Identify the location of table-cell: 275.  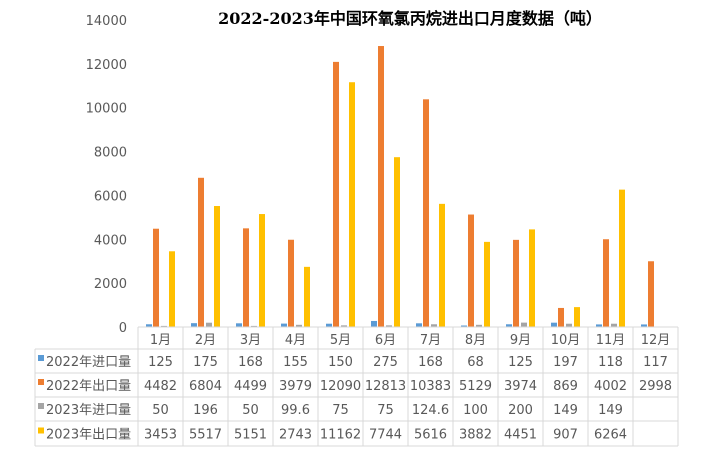
(385, 362).